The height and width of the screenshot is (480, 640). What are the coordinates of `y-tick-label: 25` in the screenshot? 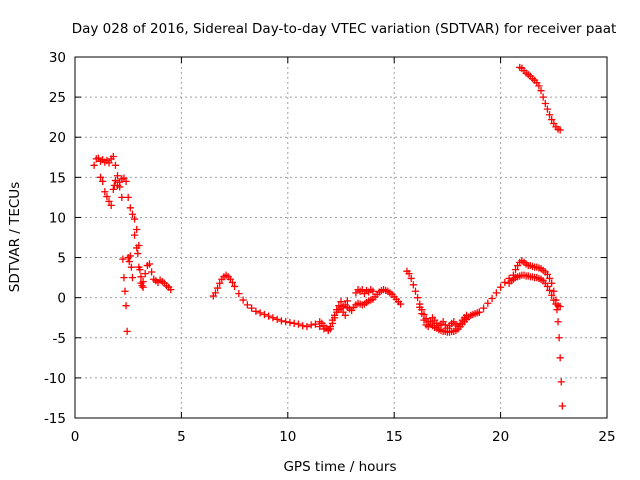 It's located at (57, 98).